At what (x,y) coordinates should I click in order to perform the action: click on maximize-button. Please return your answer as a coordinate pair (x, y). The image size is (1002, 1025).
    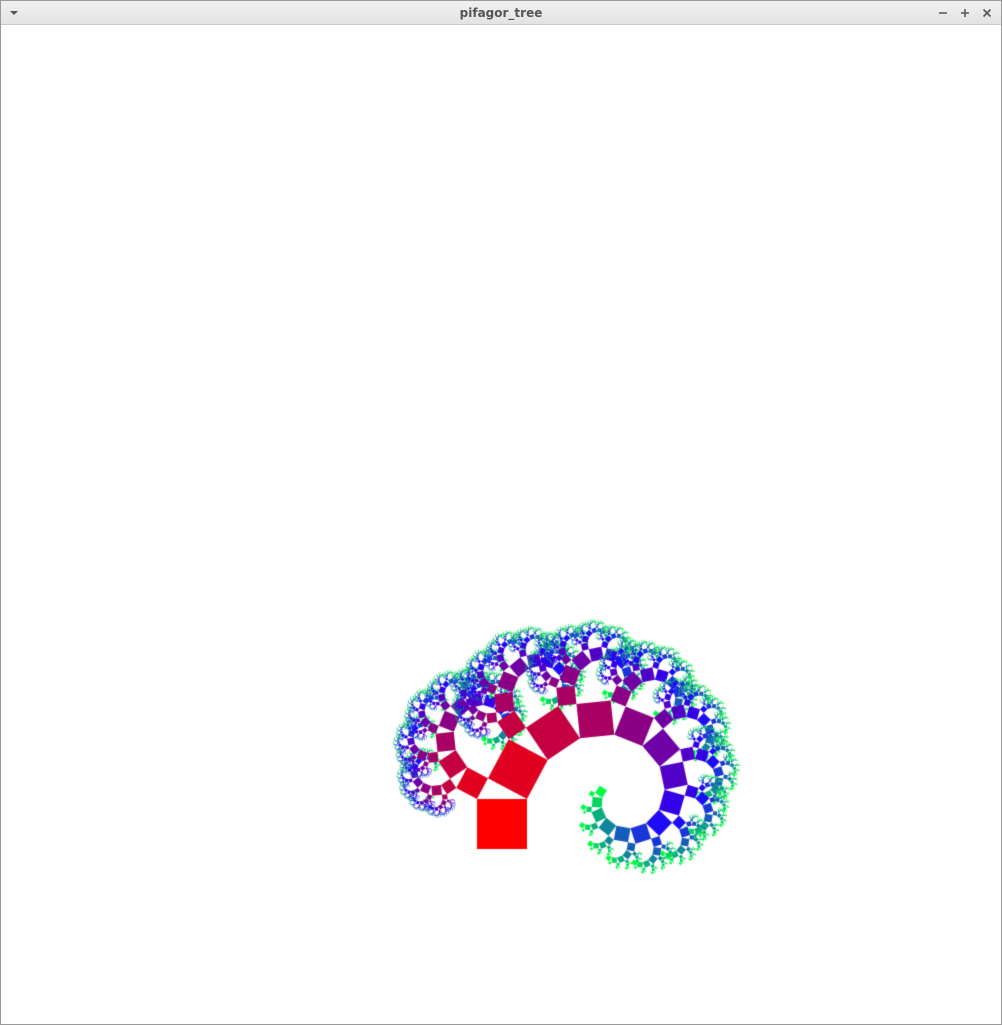
    Looking at the image, I should click on (965, 13).